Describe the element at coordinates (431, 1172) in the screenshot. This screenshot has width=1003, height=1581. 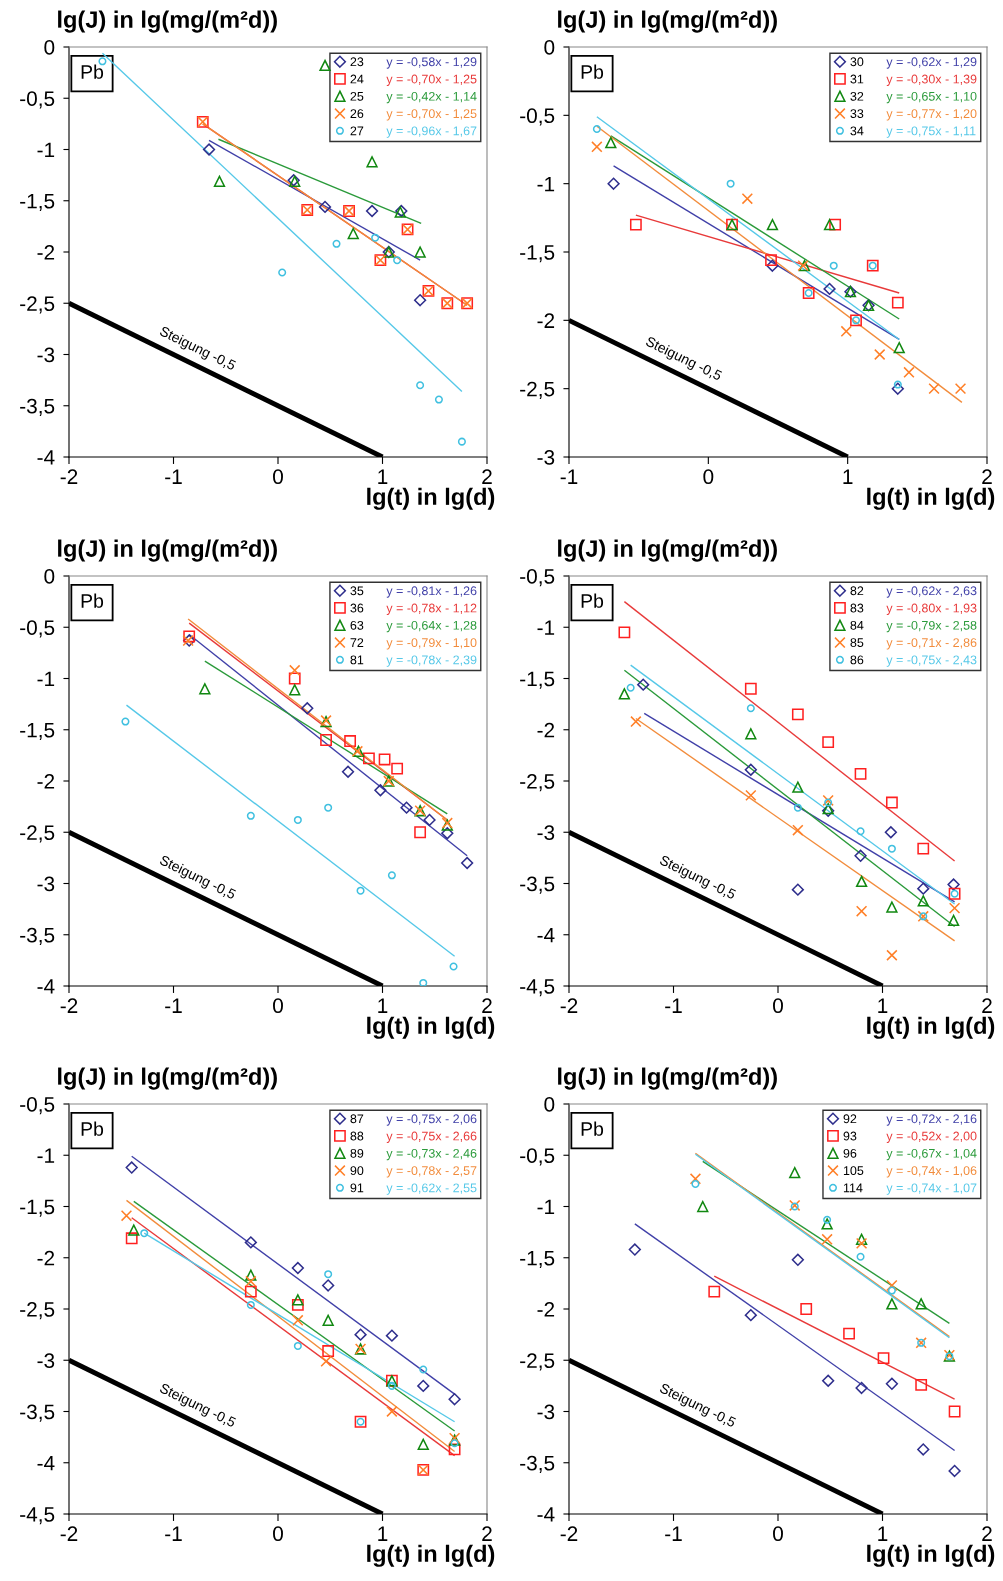
I see `text: y = -0,78x - 2,57` at that location.